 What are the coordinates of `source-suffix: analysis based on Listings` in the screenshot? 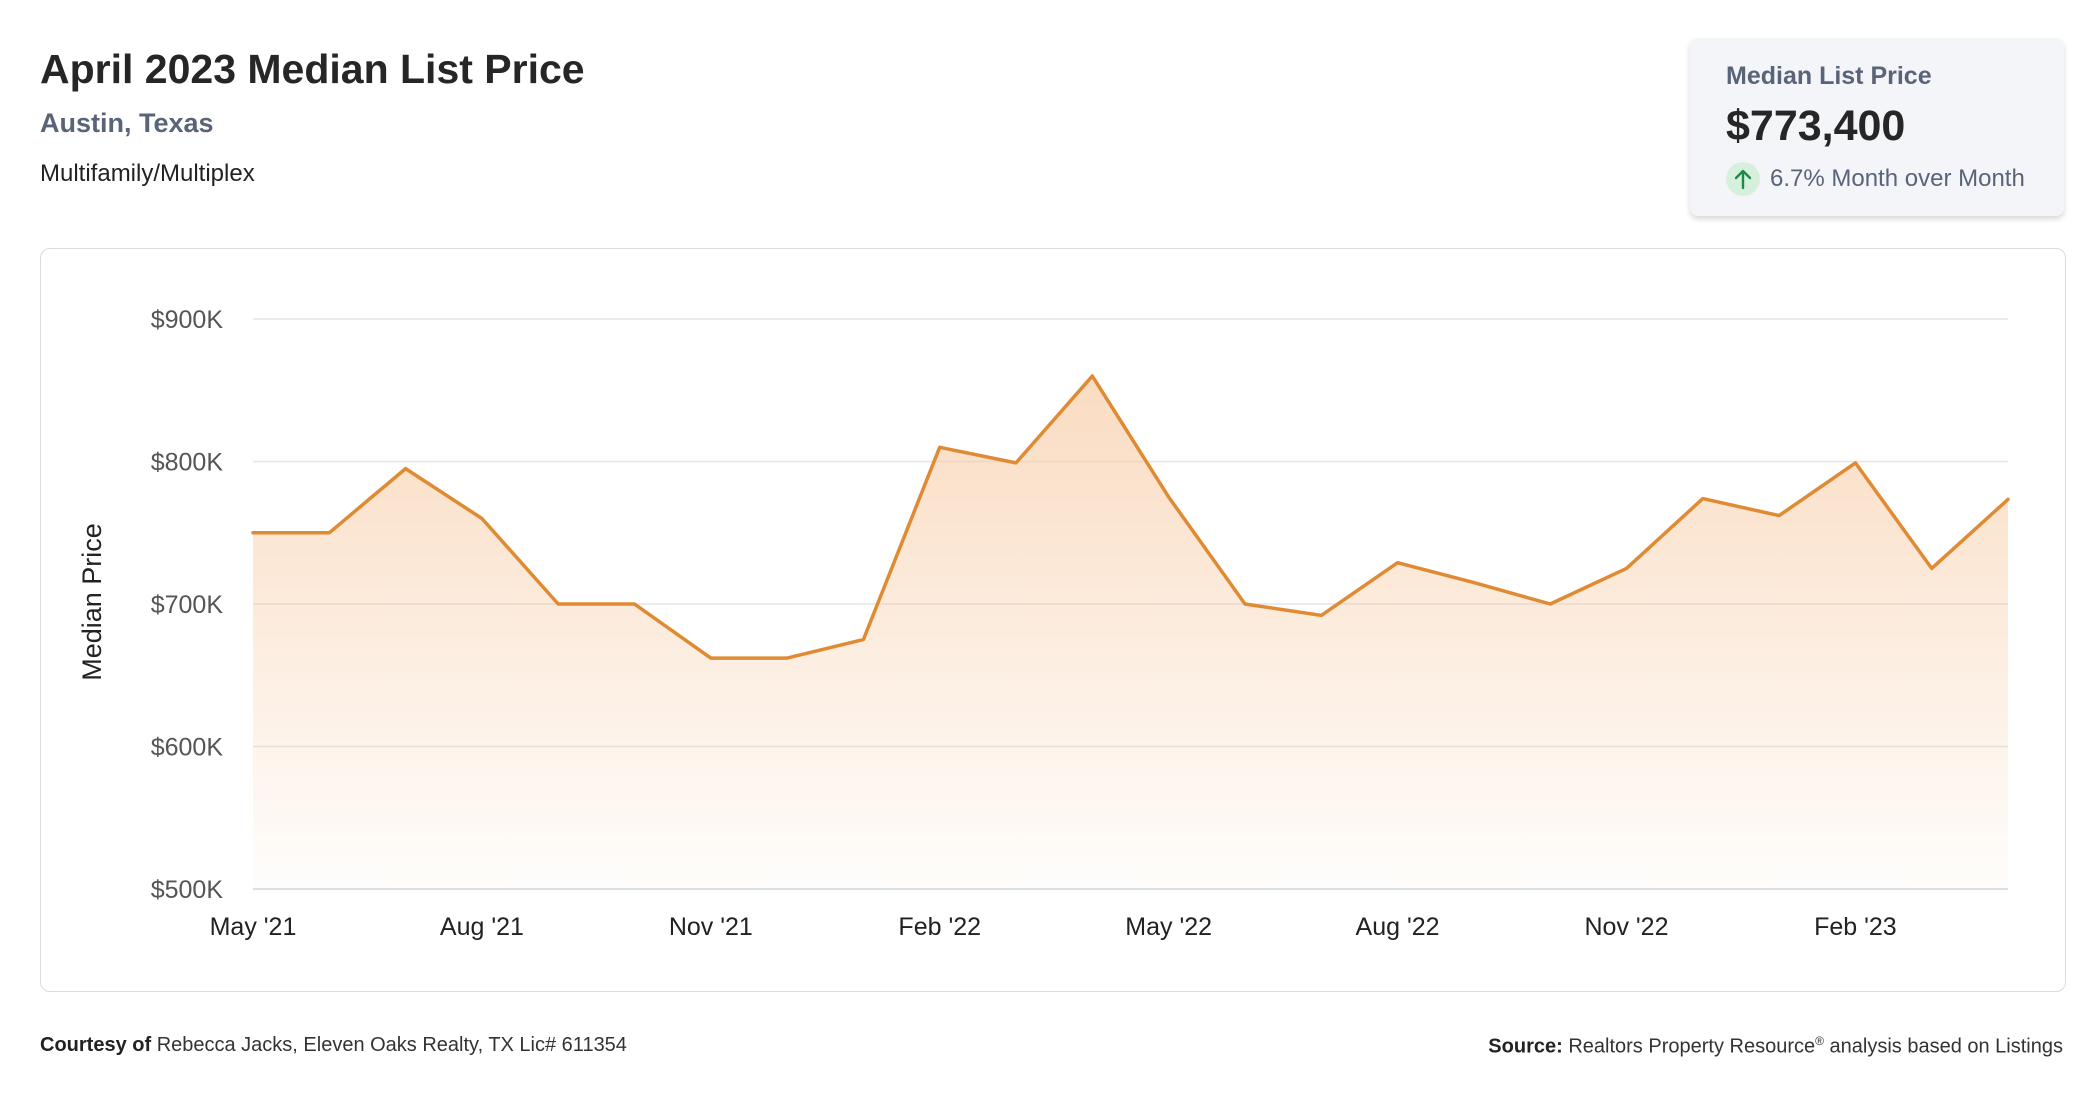 It's located at (1946, 1046).